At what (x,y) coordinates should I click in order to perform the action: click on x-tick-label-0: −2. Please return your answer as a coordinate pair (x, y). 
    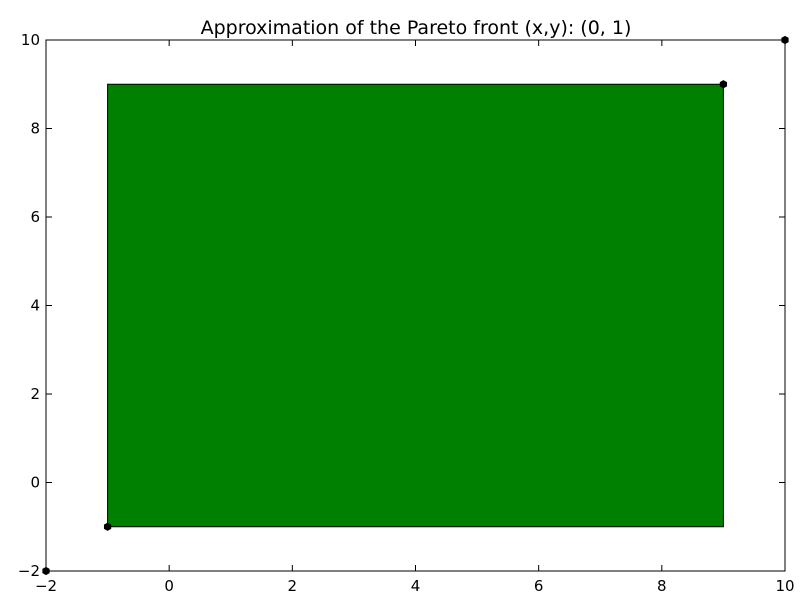
    Looking at the image, I should click on (46, 586).